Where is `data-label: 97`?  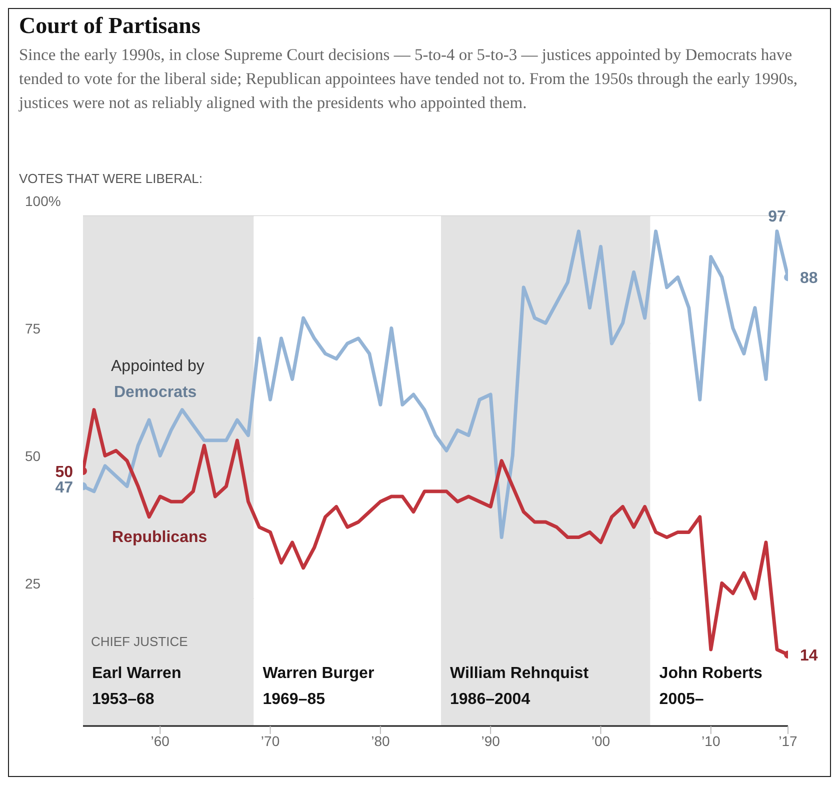 data-label: 97 is located at coordinates (777, 217).